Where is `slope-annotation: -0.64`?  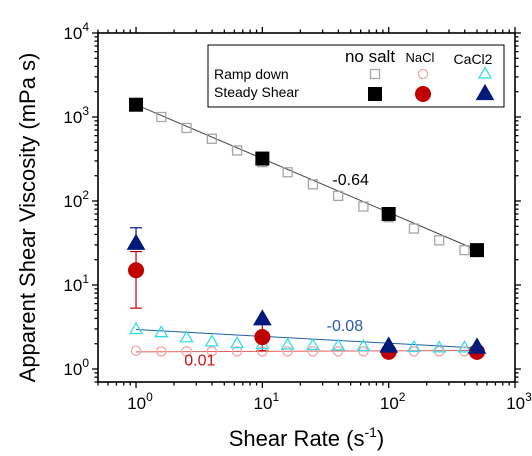 slope-annotation: -0.64 is located at coordinates (350, 180).